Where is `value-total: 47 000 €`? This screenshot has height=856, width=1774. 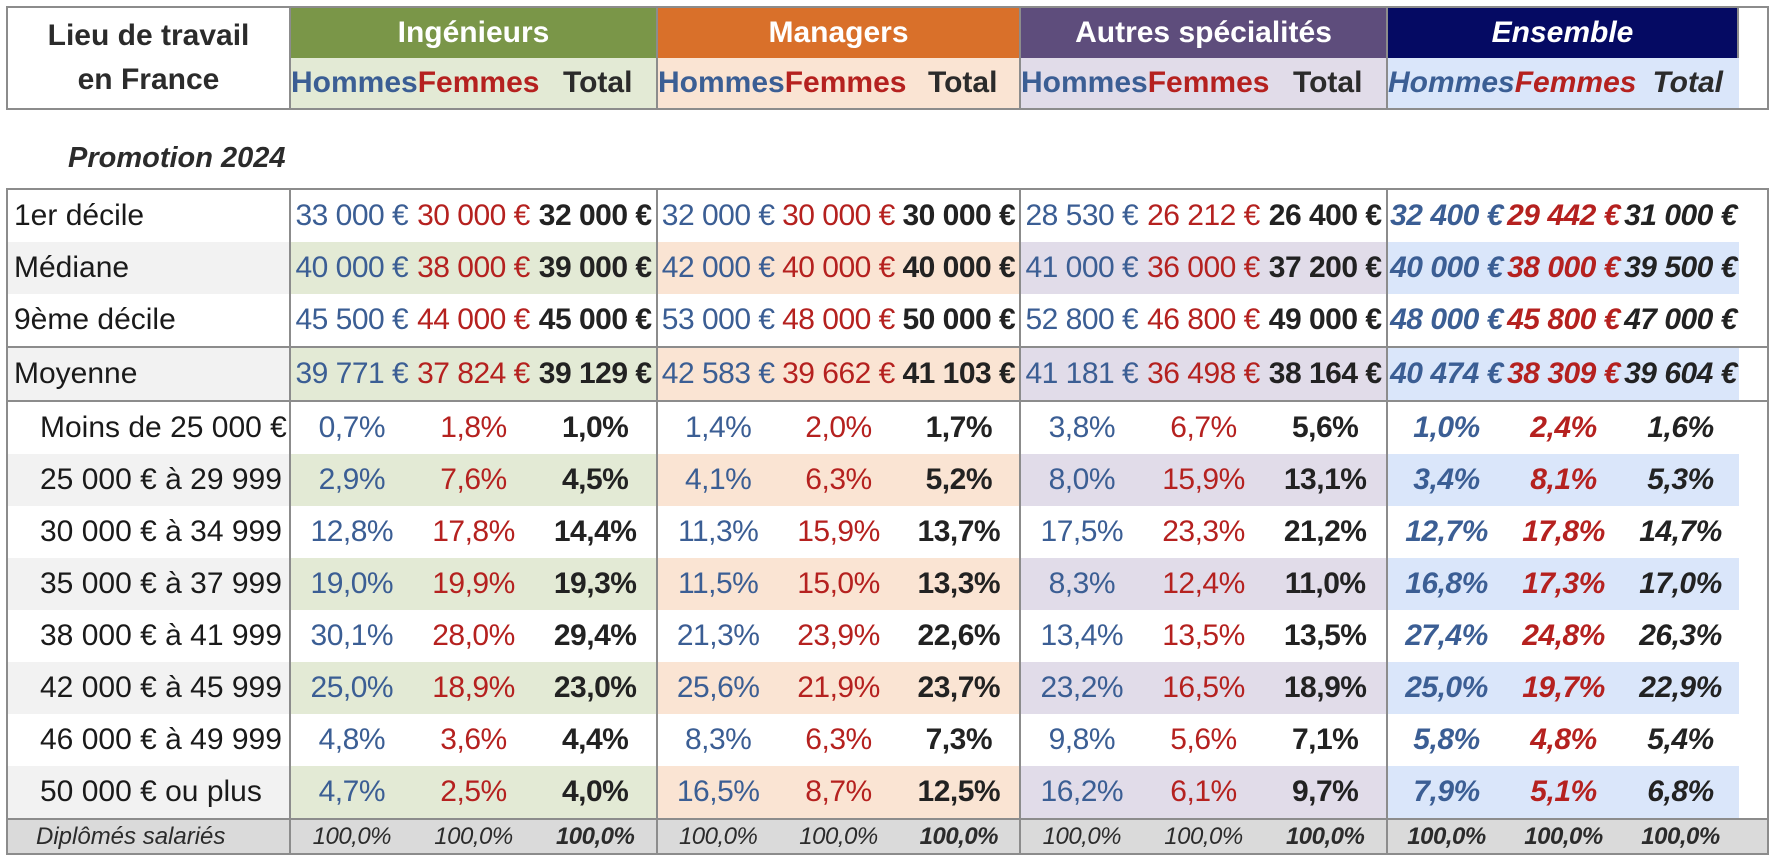
value-total: 47 000 € is located at coordinates (1680, 319).